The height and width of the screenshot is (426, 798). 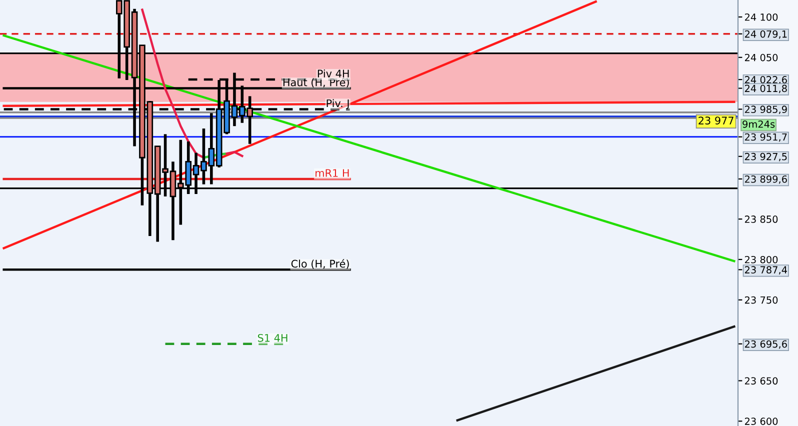 I want to click on y-tick-label: 23 927,5, so click(x=765, y=157).